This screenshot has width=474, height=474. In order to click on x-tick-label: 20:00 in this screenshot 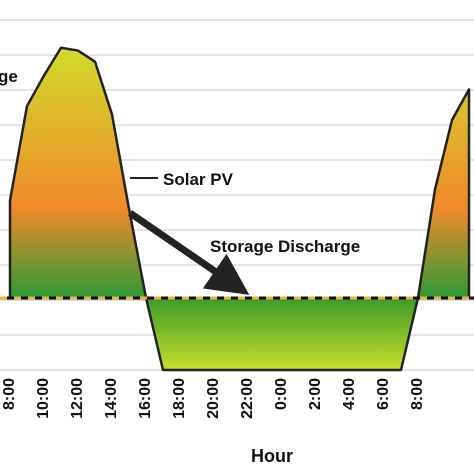, I will do `click(213, 398)`.